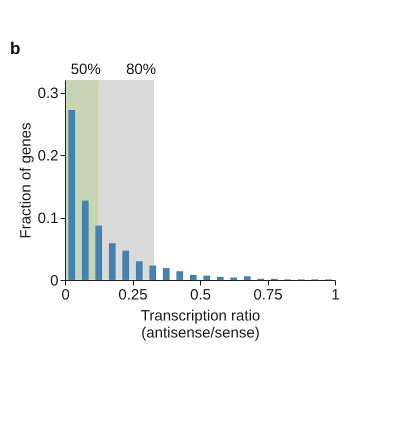 The height and width of the screenshot is (422, 402). Describe the element at coordinates (48, 156) in the screenshot. I see `y-tick-label: 0.2` at that location.